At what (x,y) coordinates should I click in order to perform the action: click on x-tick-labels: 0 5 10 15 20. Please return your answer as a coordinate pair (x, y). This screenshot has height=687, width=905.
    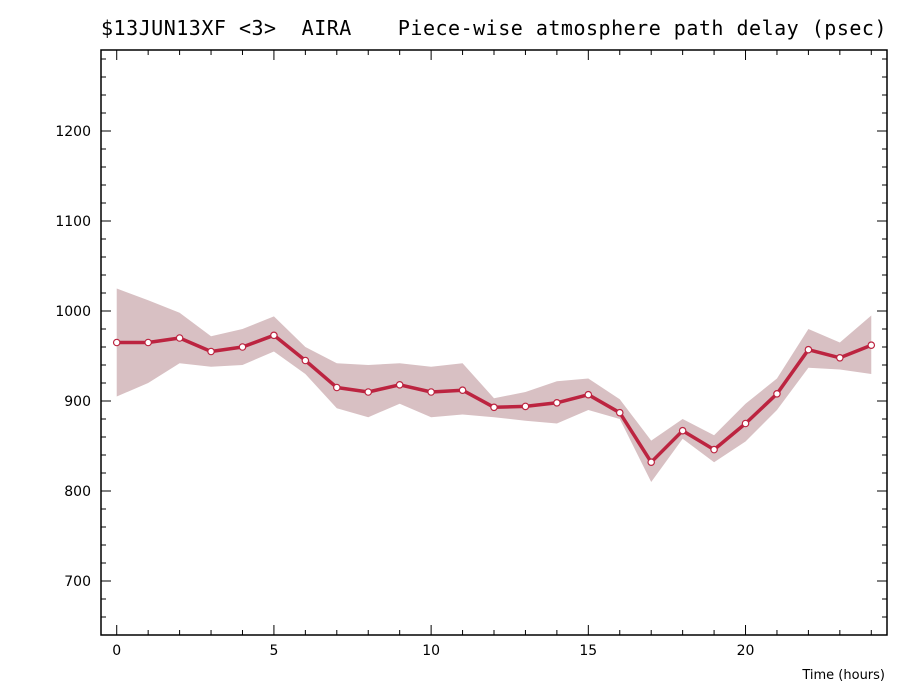
    Looking at the image, I should click on (433, 651).